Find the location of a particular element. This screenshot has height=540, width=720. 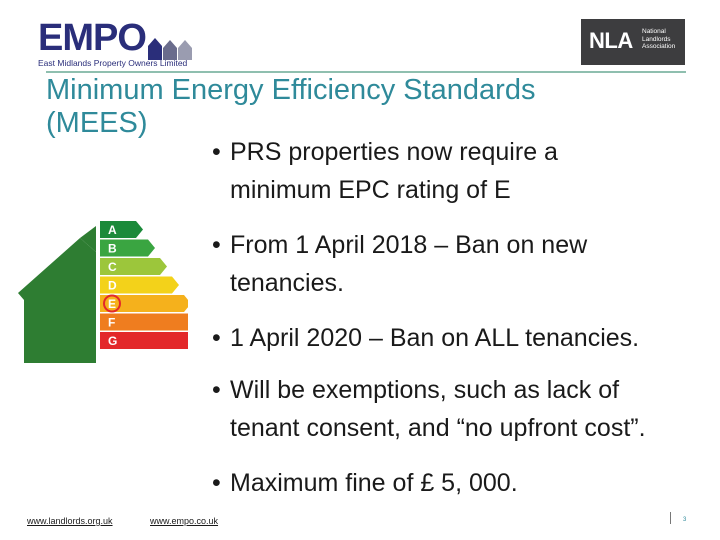

slide-title-line: (MEES) is located at coordinates (97, 123).